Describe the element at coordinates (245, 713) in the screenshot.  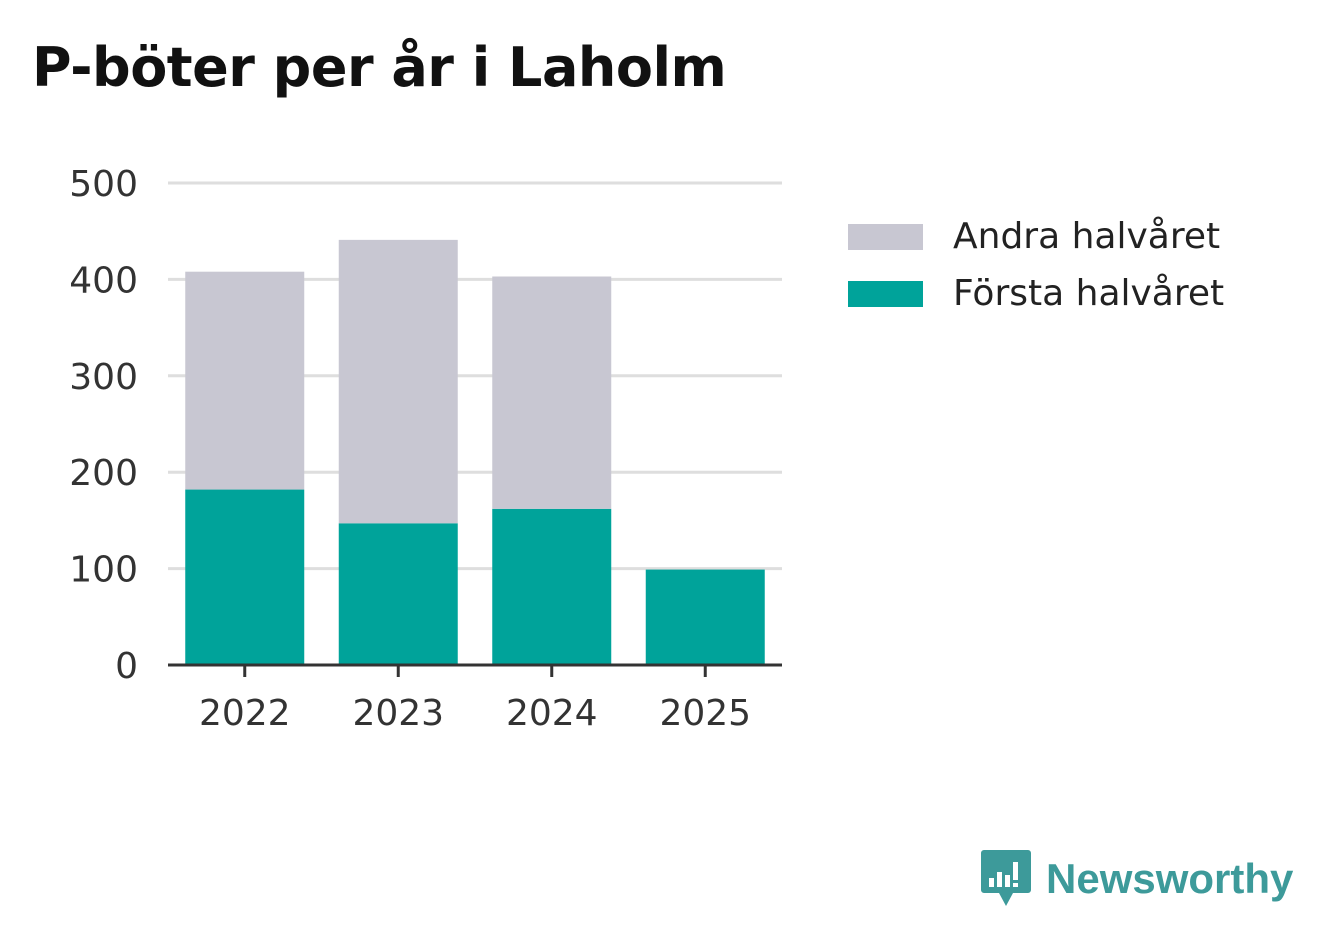
I see `x-tick-label: 2022` at that location.